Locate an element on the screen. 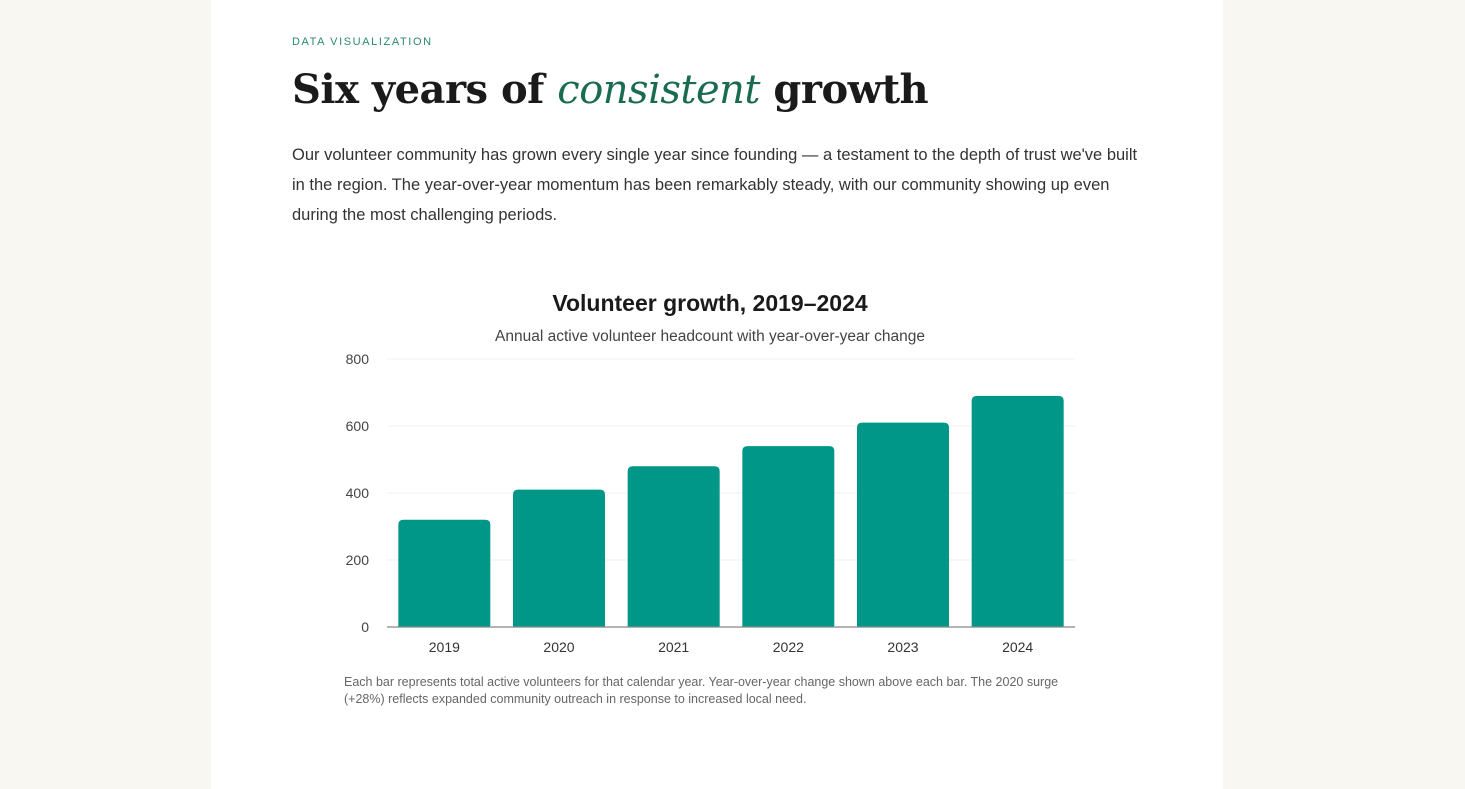 Image resolution: width=1465 pixels, height=789 pixels. y-tick-label: 400 is located at coordinates (358, 493).